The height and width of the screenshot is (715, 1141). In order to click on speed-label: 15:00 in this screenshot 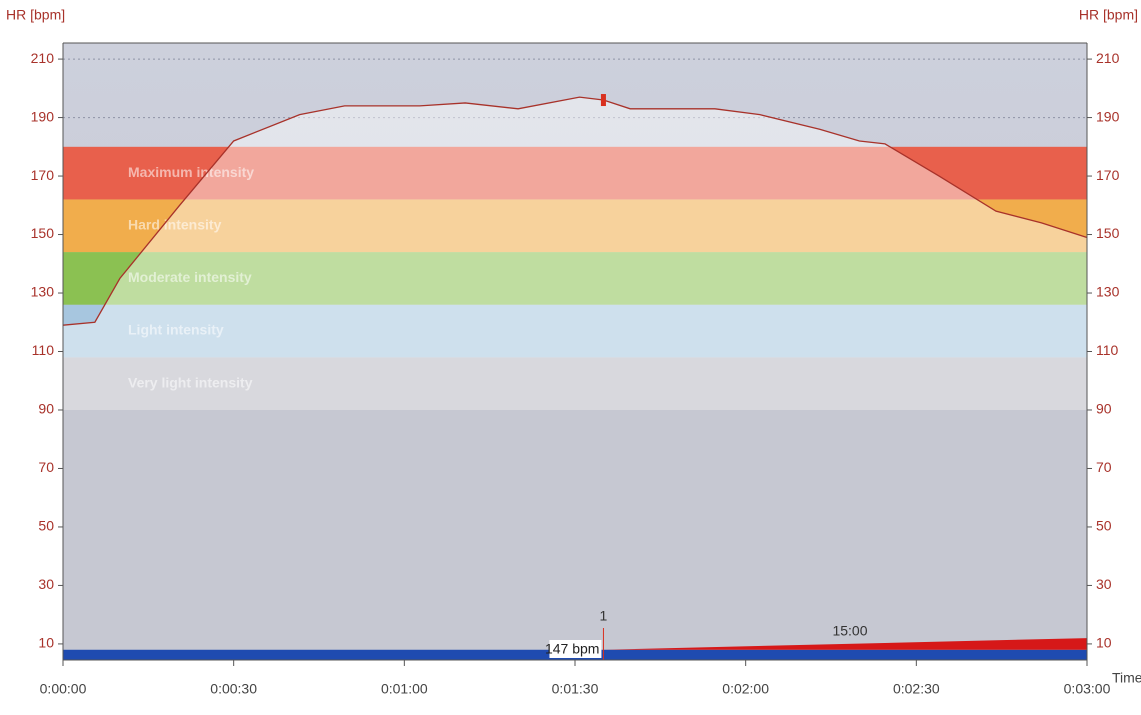, I will do `click(849, 631)`.